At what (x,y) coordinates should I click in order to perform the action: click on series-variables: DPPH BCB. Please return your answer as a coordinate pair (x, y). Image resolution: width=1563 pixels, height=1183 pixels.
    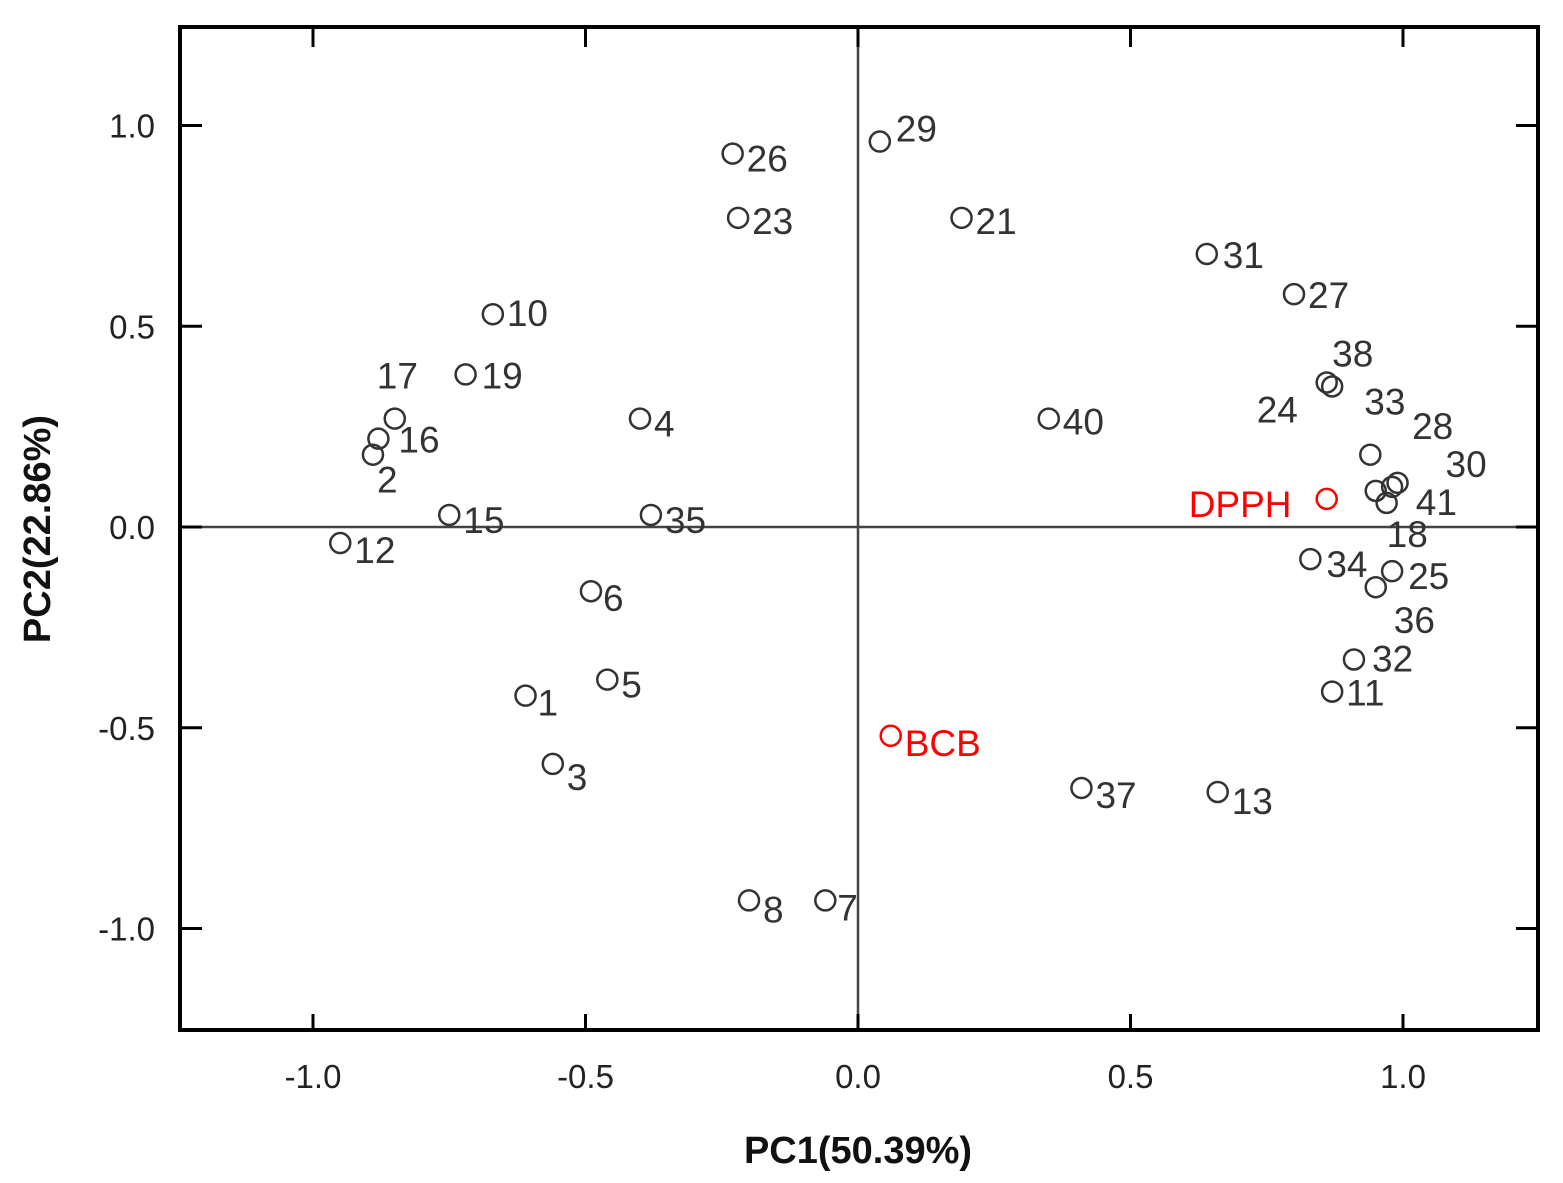
    Looking at the image, I should click on (1108, 624).